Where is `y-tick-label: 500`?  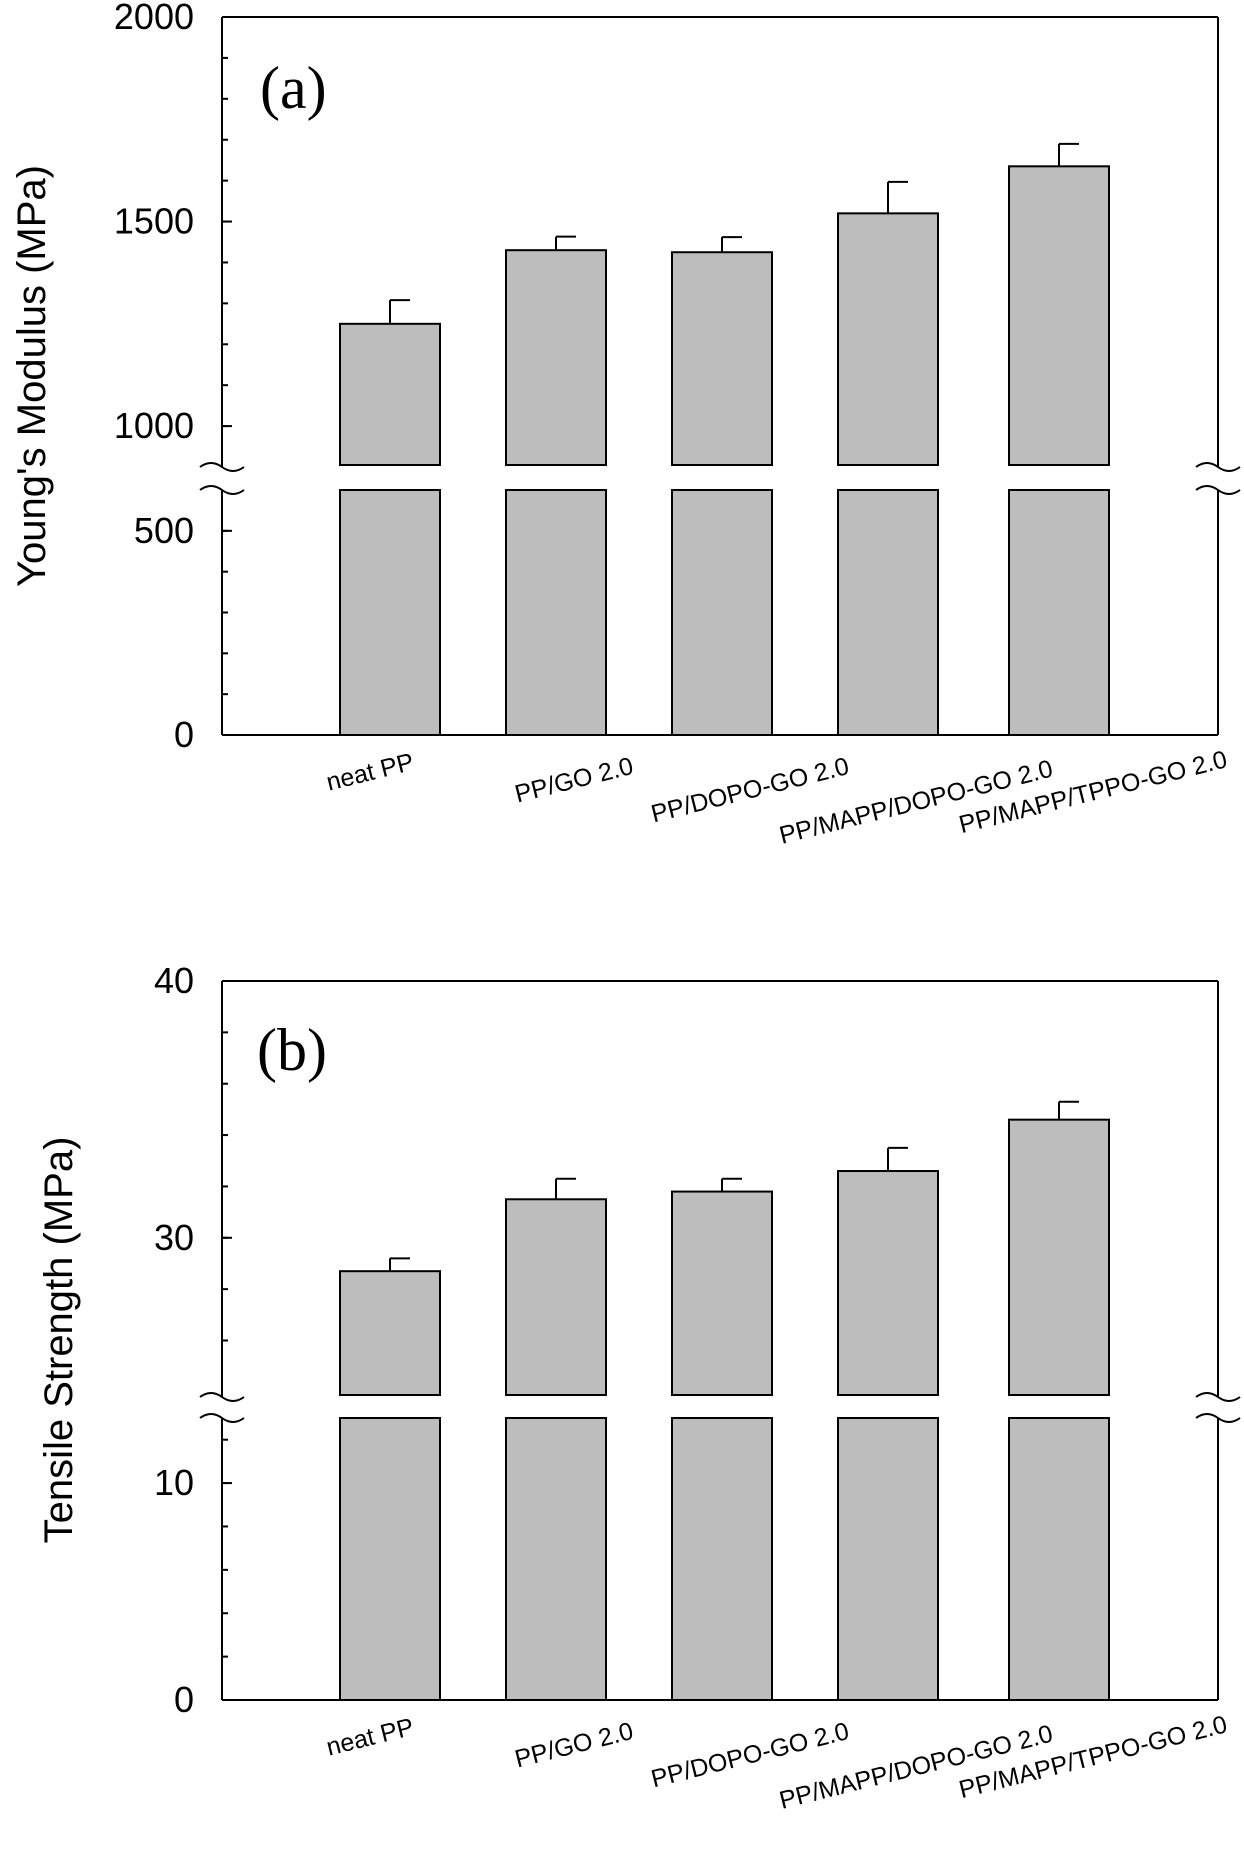 y-tick-label: 500 is located at coordinates (164, 530).